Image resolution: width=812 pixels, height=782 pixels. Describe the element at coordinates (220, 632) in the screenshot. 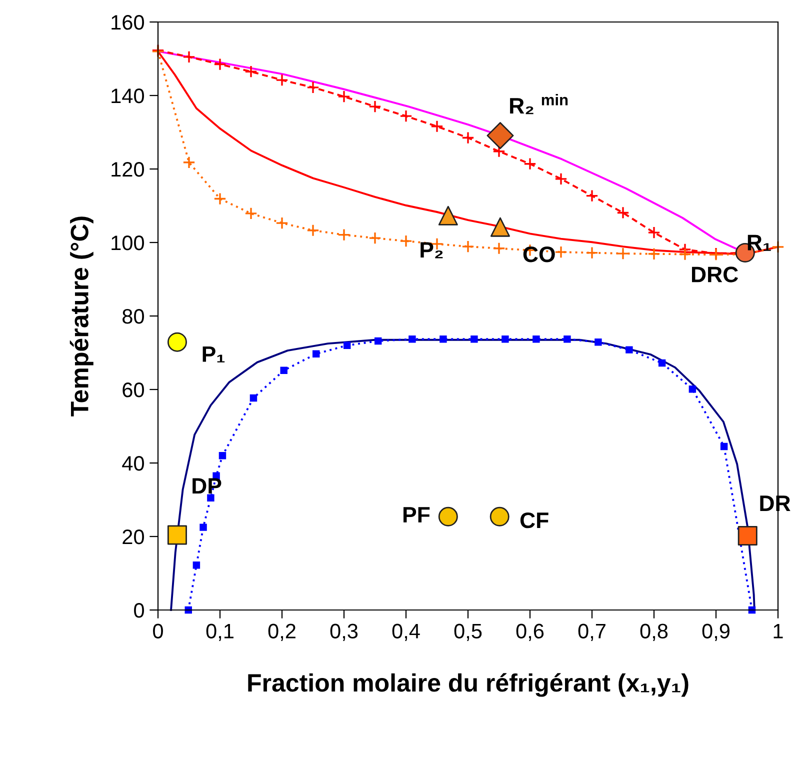

I see `x-tick-label: 0,1` at that location.